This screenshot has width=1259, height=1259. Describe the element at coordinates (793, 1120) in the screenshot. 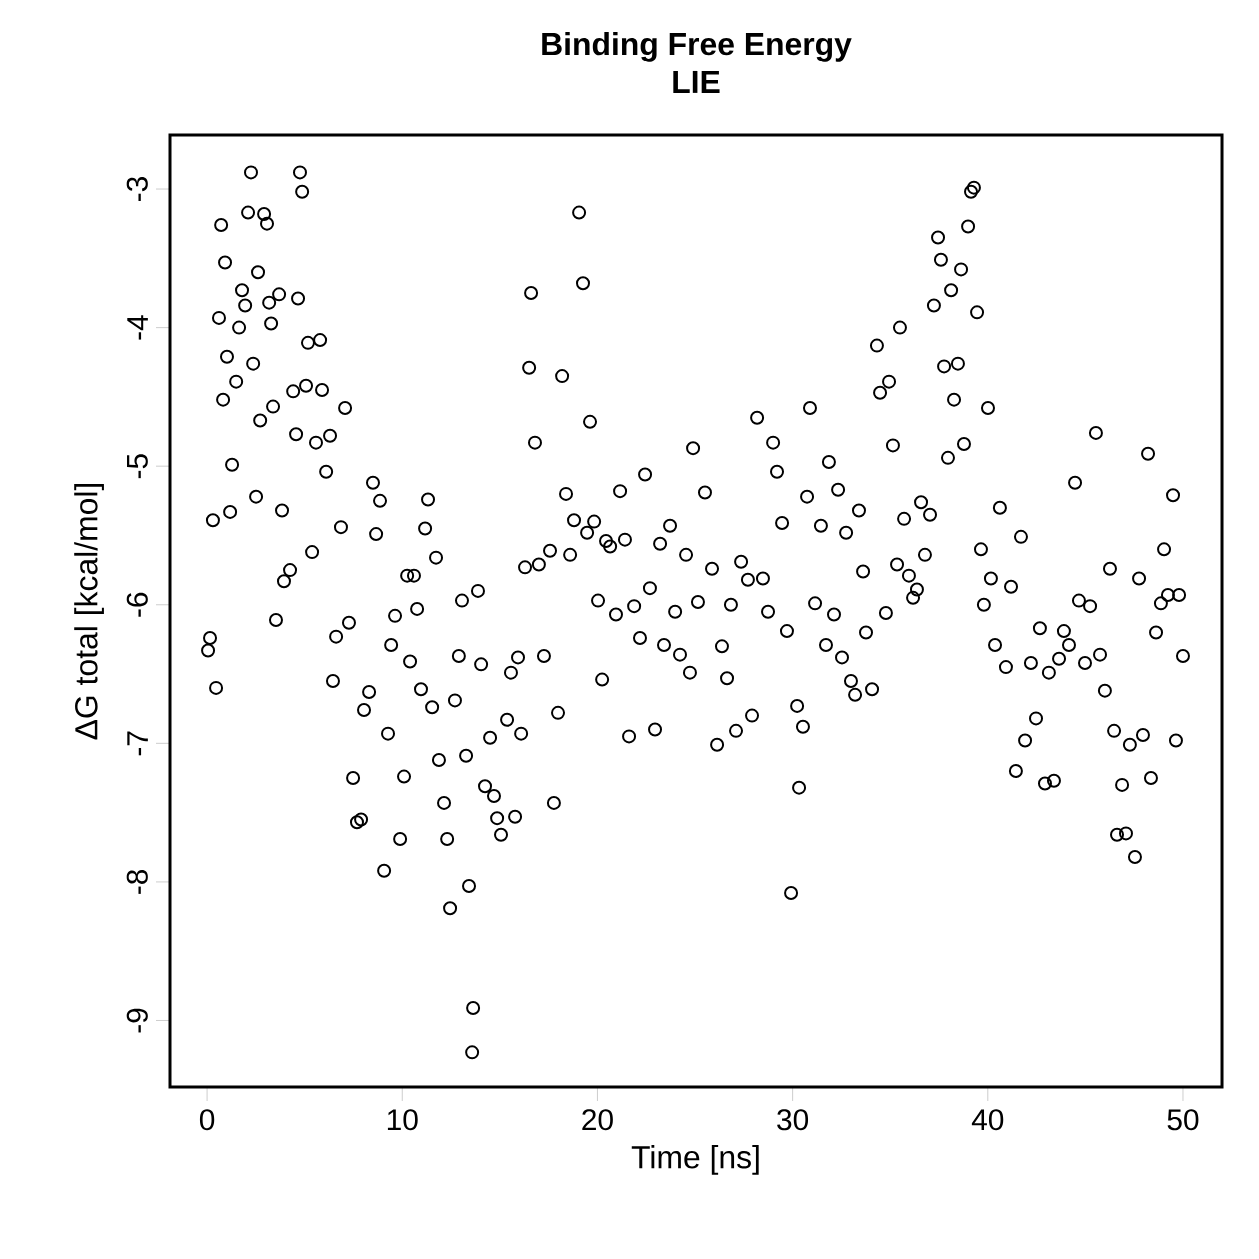

I see `x-tick-label: 30` at that location.